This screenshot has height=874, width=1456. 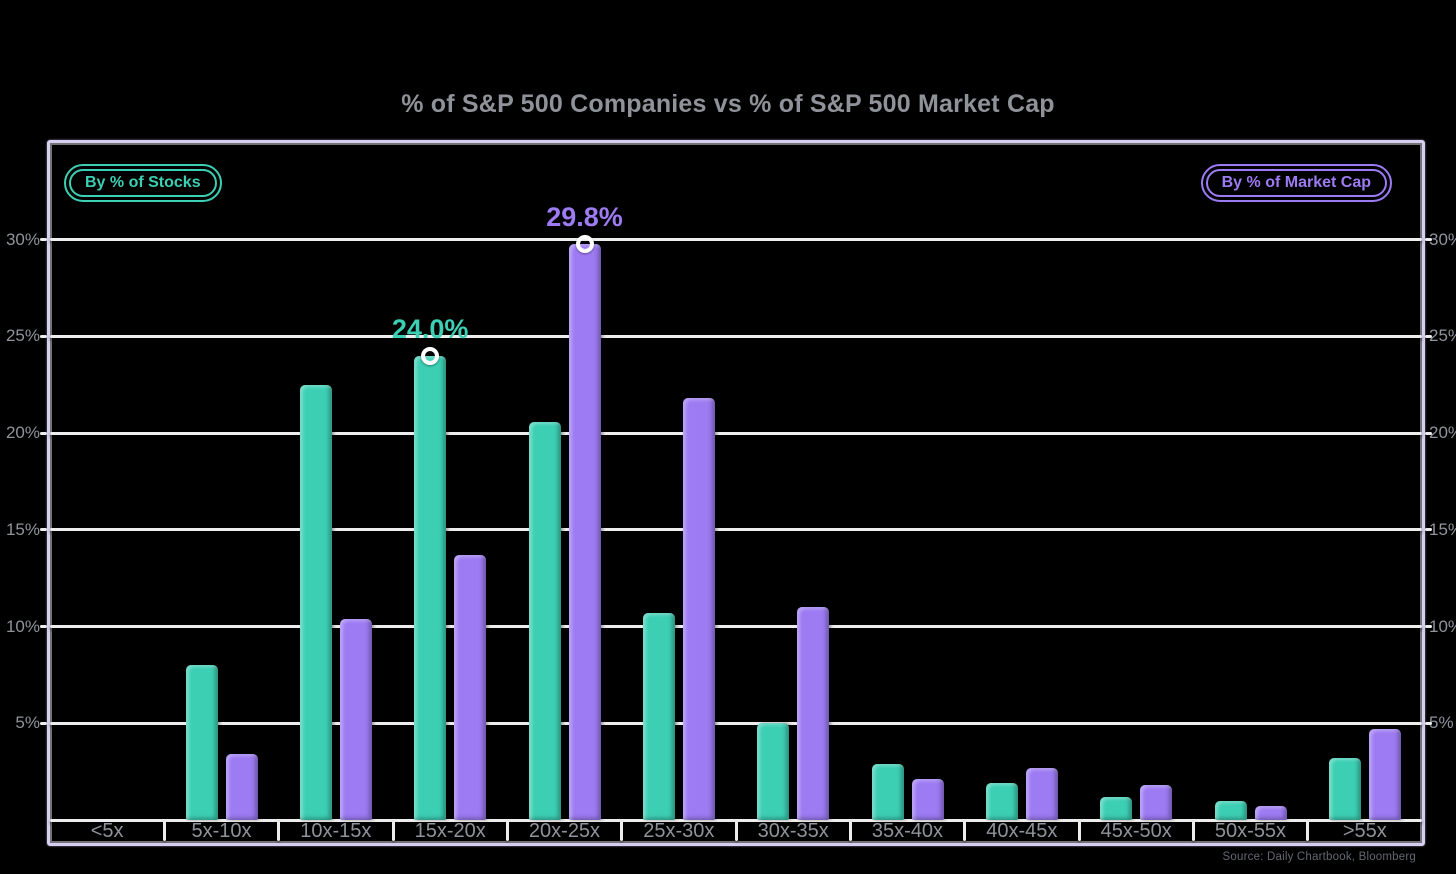 I want to click on y-tick-label-right: 15%, so click(x=1442, y=529).